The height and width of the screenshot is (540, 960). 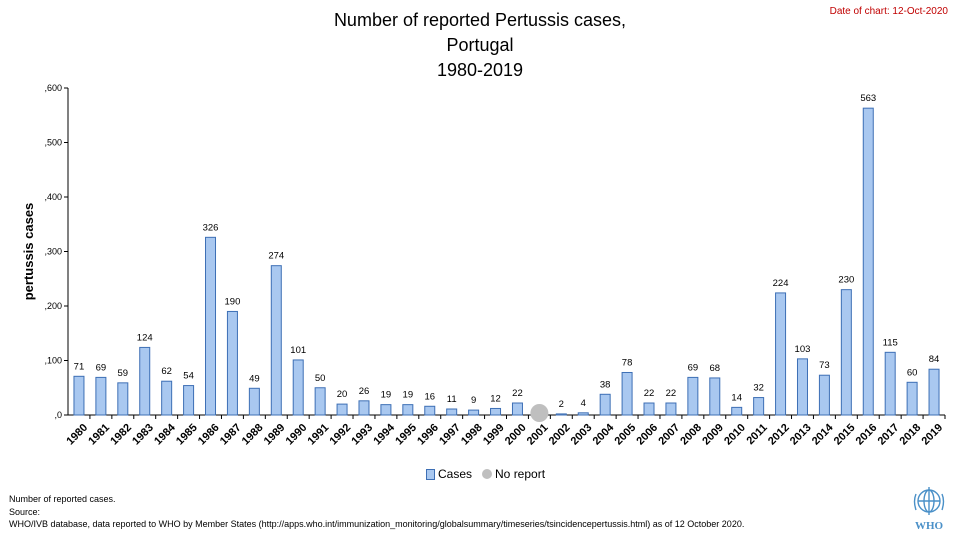 I want to click on note-source-label: Source:, so click(x=25, y=511).